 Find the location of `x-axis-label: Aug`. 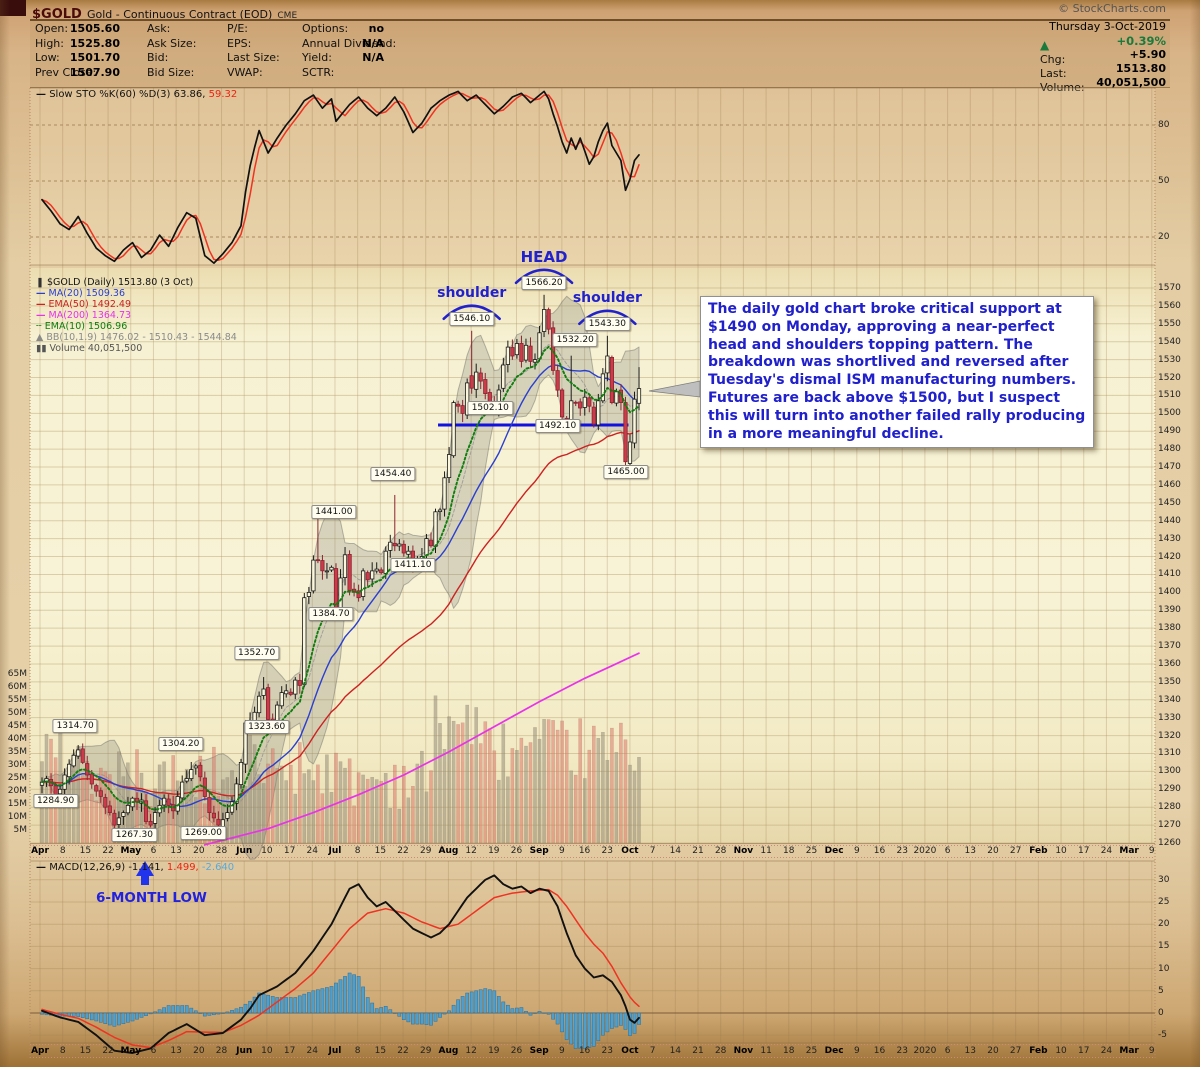

x-axis-label: Aug is located at coordinates (448, 851).